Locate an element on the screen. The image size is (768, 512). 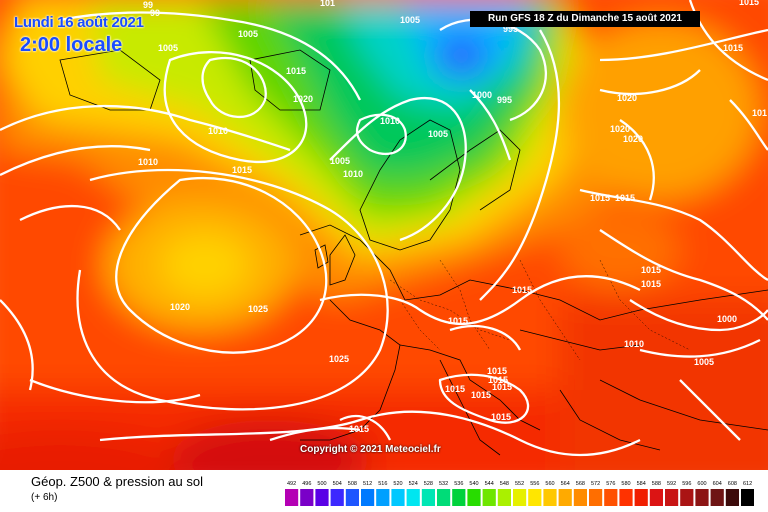
legend-tick-label: 568 is located at coordinates (580, 484).